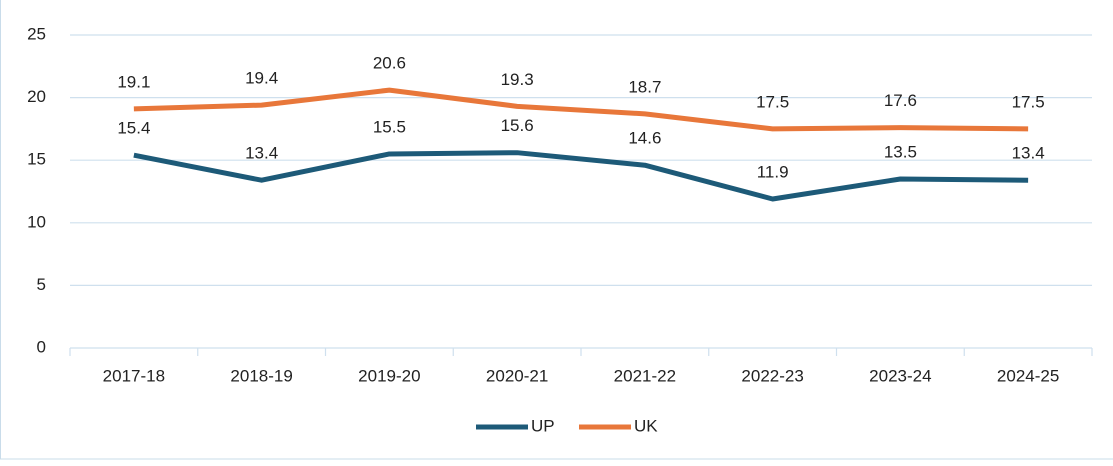 This screenshot has height=466, width=1113. Describe the element at coordinates (772, 375) in the screenshot. I see `x-tick-label: 2022-23` at that location.